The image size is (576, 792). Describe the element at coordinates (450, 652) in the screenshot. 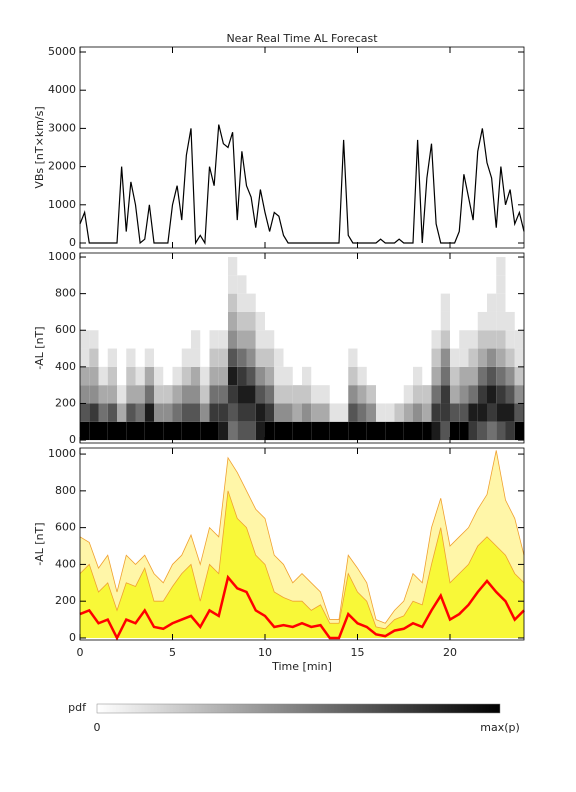

I see `x-tick-label: 20` at that location.